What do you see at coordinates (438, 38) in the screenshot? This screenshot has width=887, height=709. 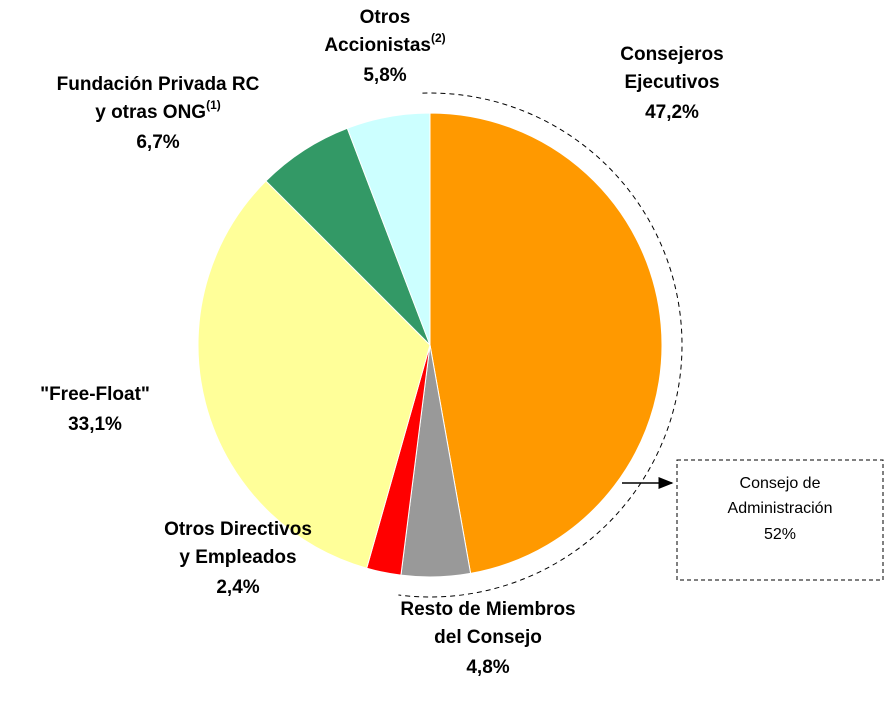 I see `footnote-mark: (2)` at bounding box center [438, 38].